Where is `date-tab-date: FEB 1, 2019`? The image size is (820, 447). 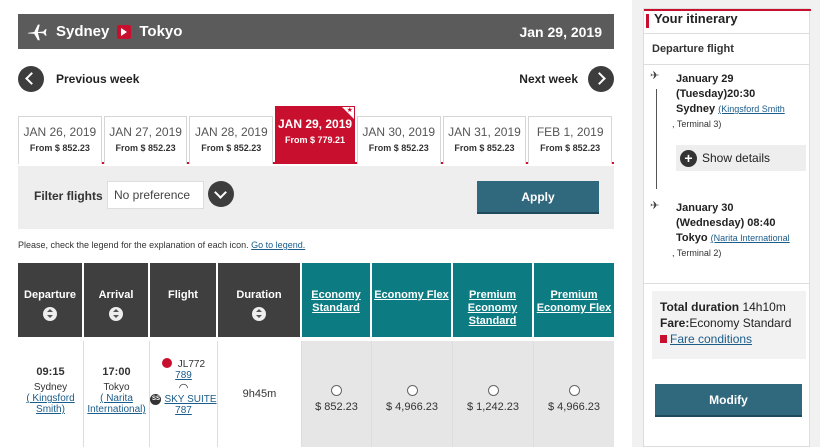
date-tab-date: FEB 1, 2019 is located at coordinates (570, 132).